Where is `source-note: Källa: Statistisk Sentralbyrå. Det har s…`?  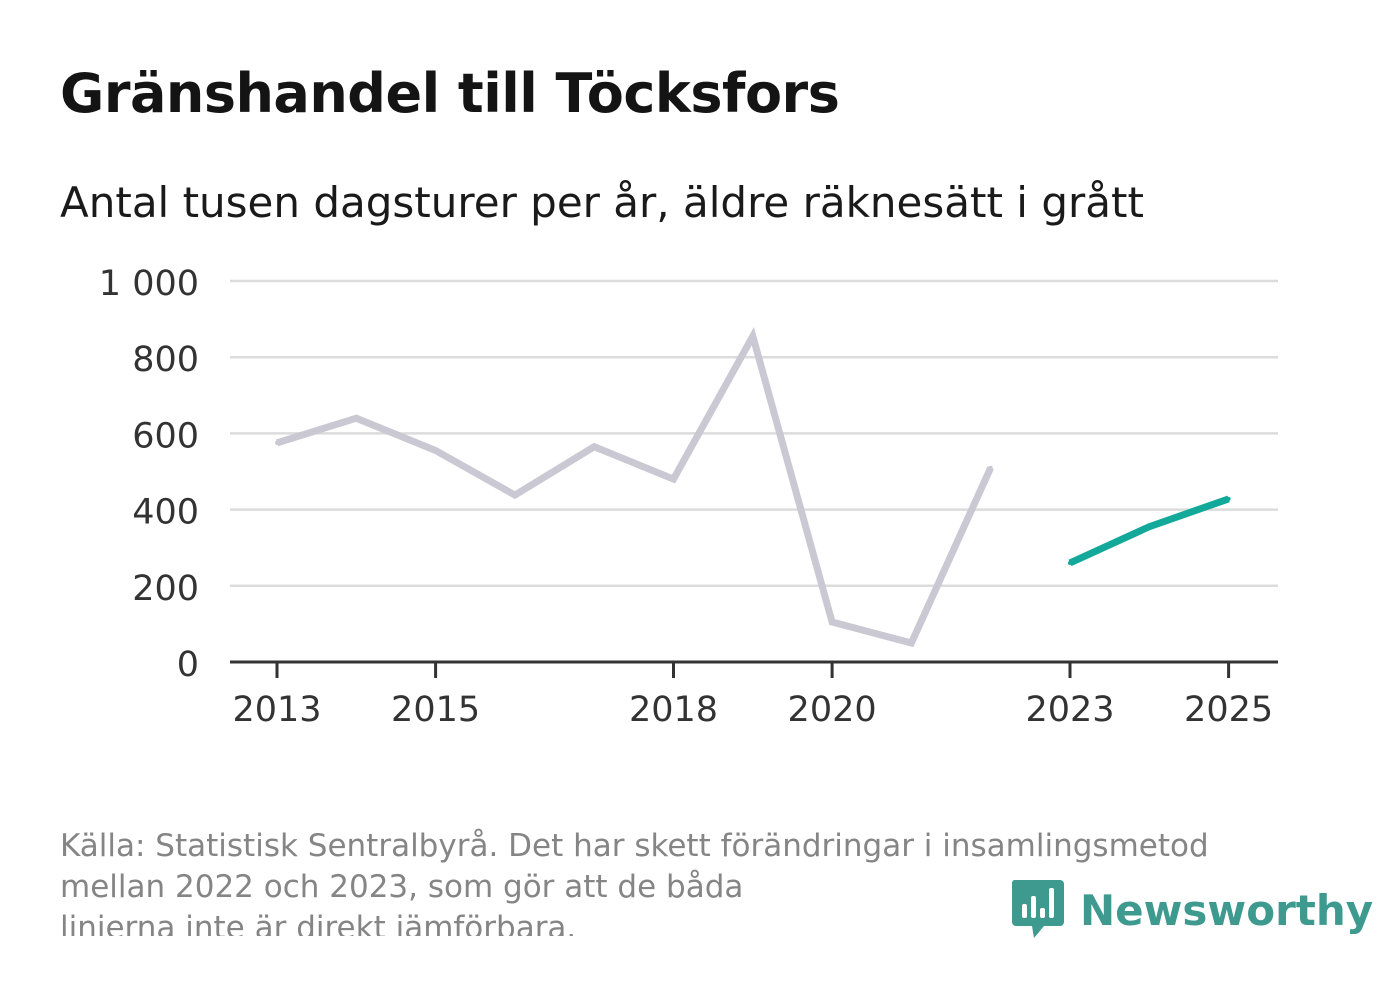 source-note: Källa: Statistisk Sentralbyrå. Det har s… is located at coordinates (660, 881).